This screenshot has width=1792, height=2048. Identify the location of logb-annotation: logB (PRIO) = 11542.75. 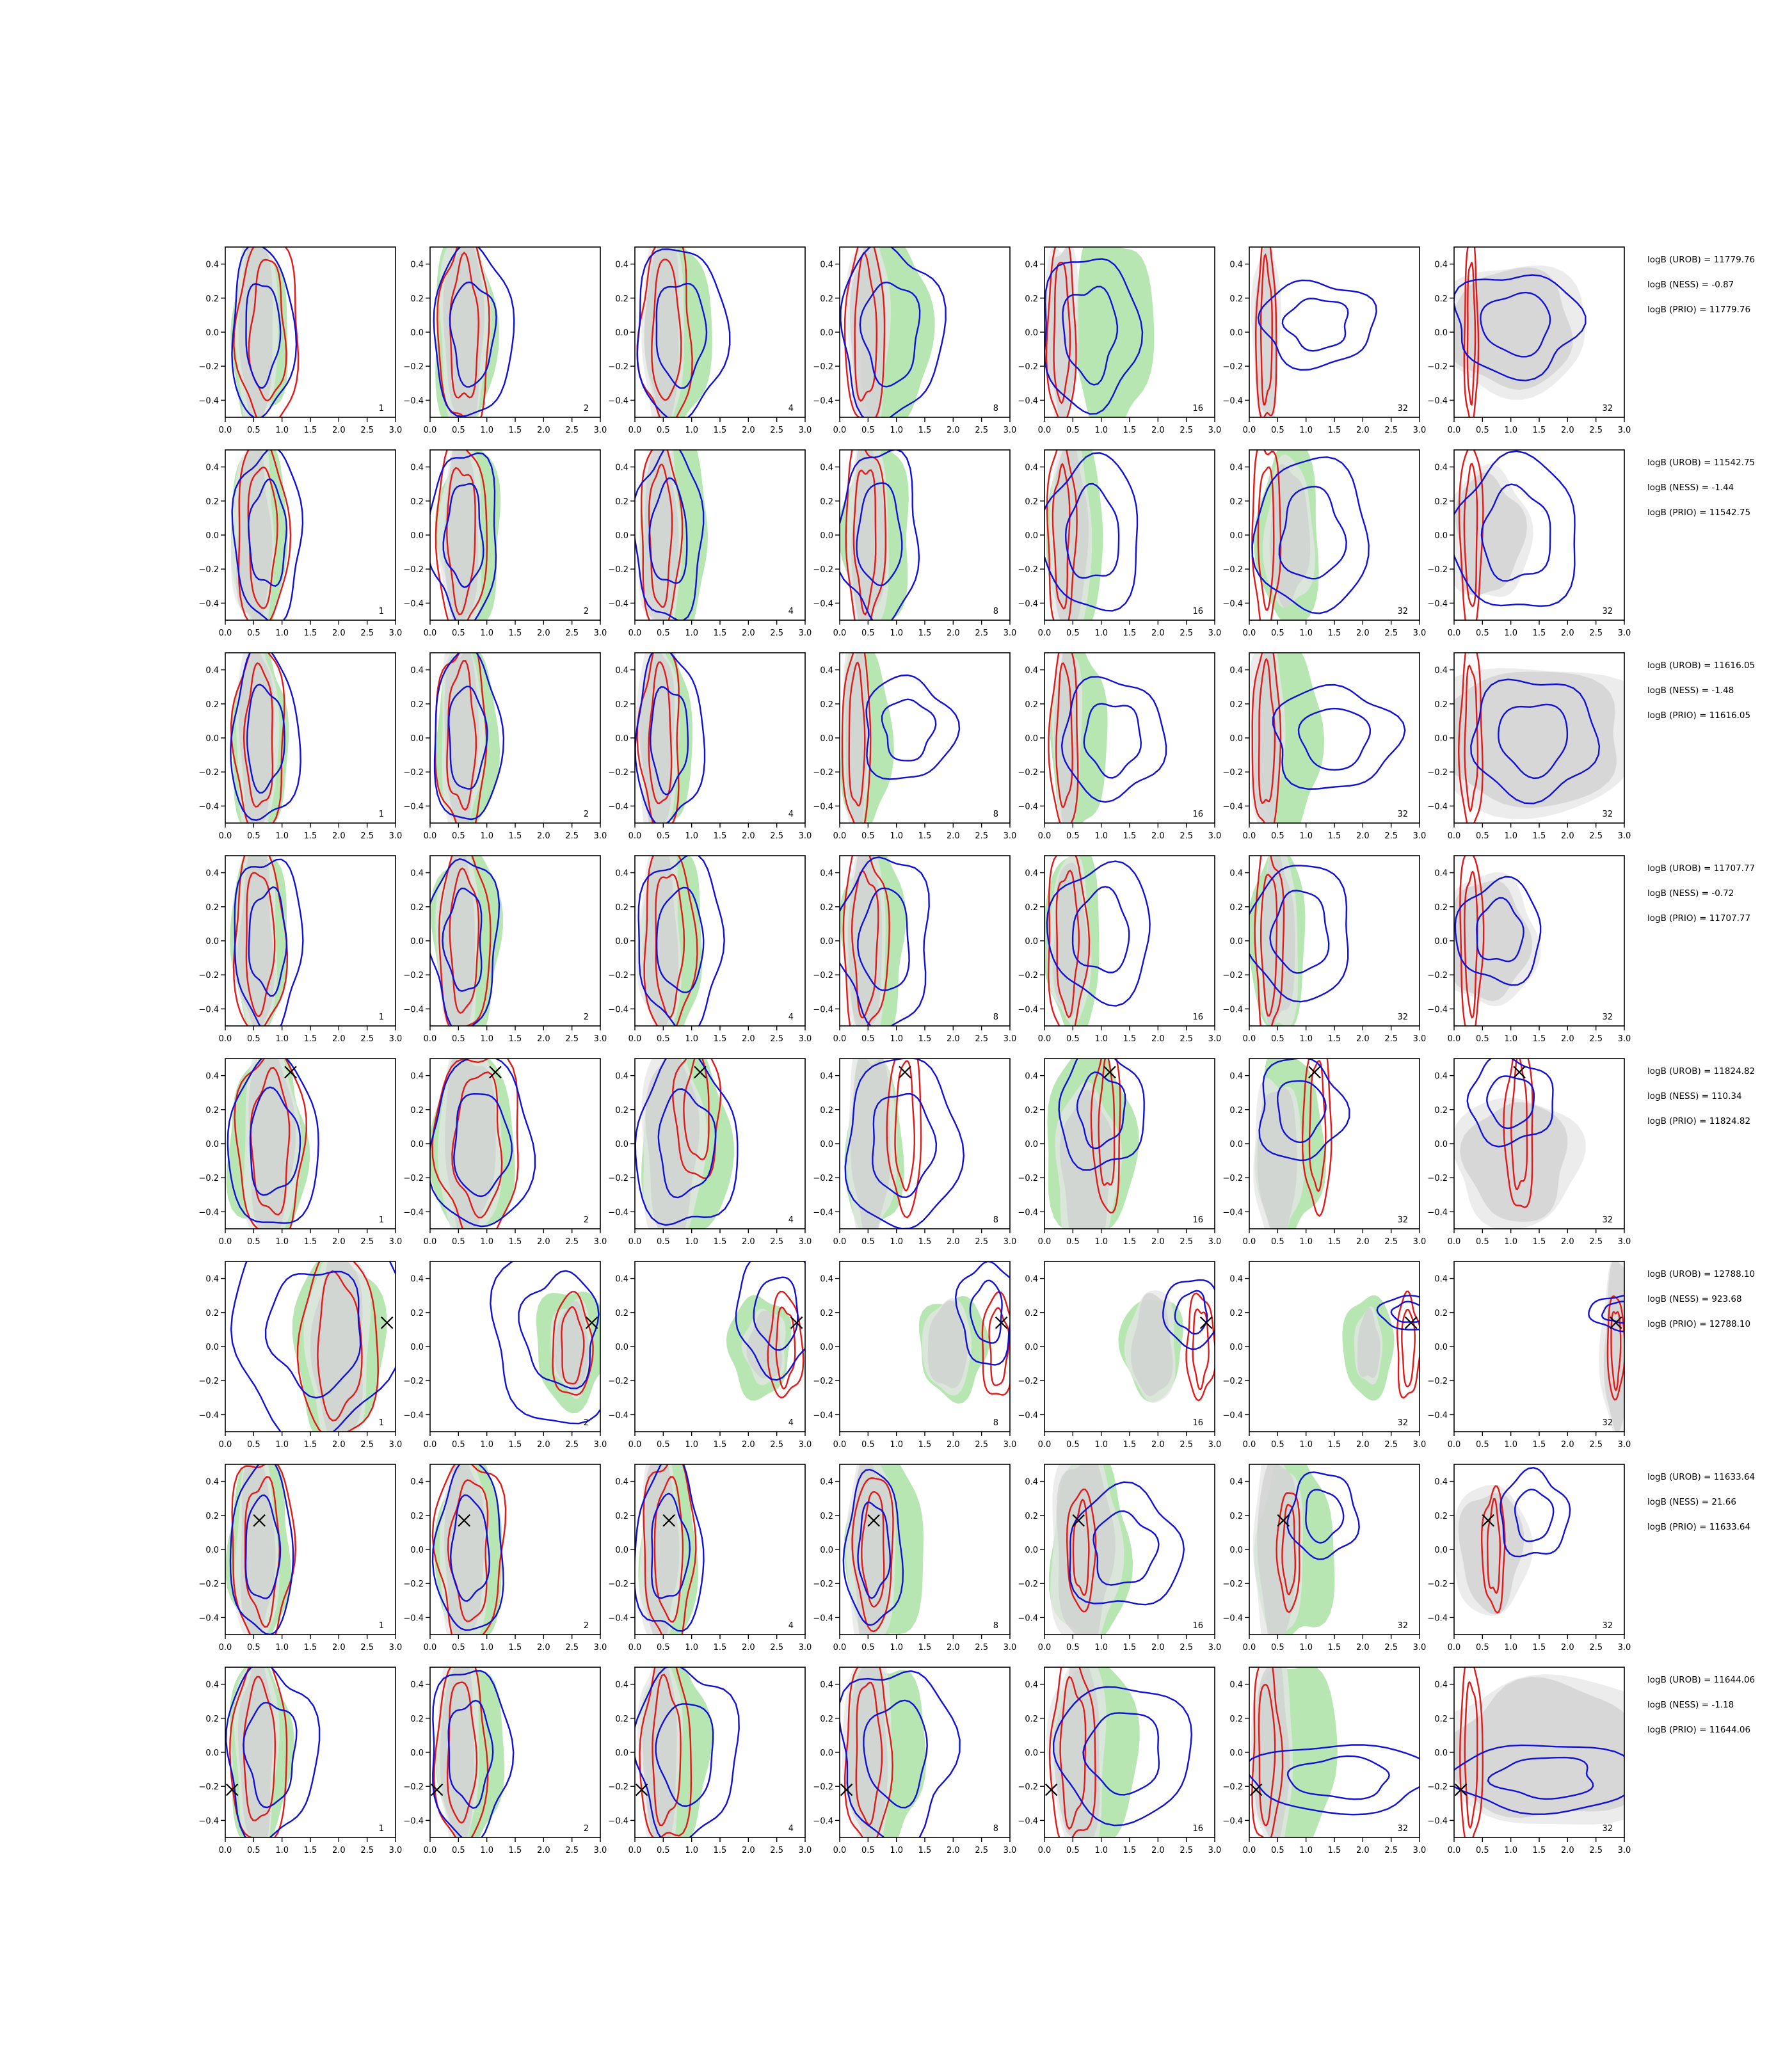
(1698, 513).